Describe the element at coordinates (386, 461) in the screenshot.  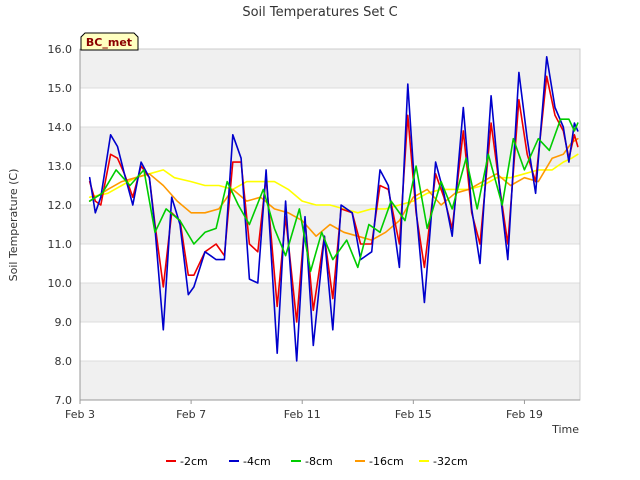
I see `legend-label-3: -16cm` at that location.